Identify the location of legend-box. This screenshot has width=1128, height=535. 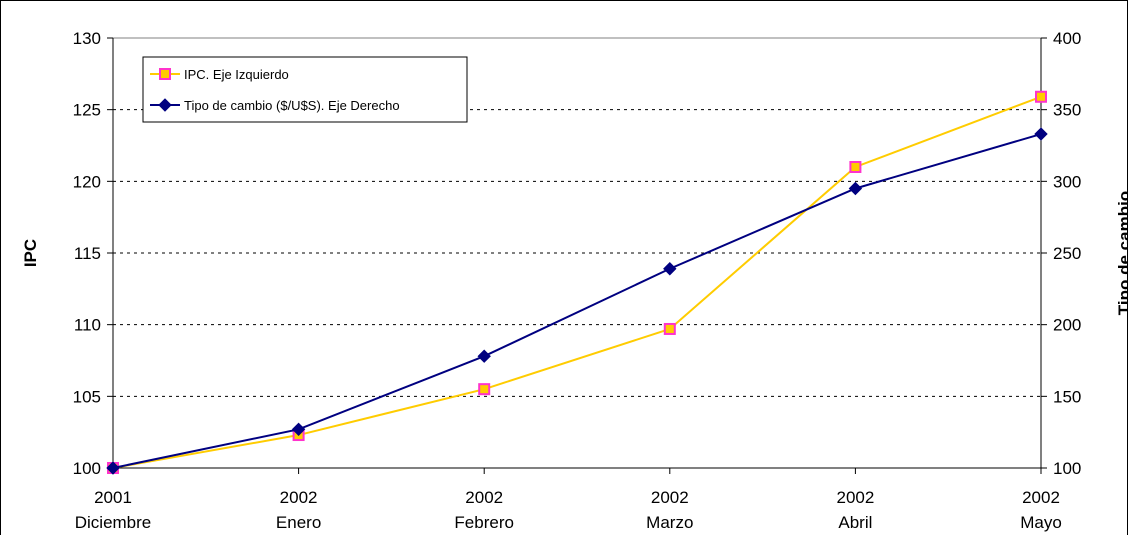
(305, 89).